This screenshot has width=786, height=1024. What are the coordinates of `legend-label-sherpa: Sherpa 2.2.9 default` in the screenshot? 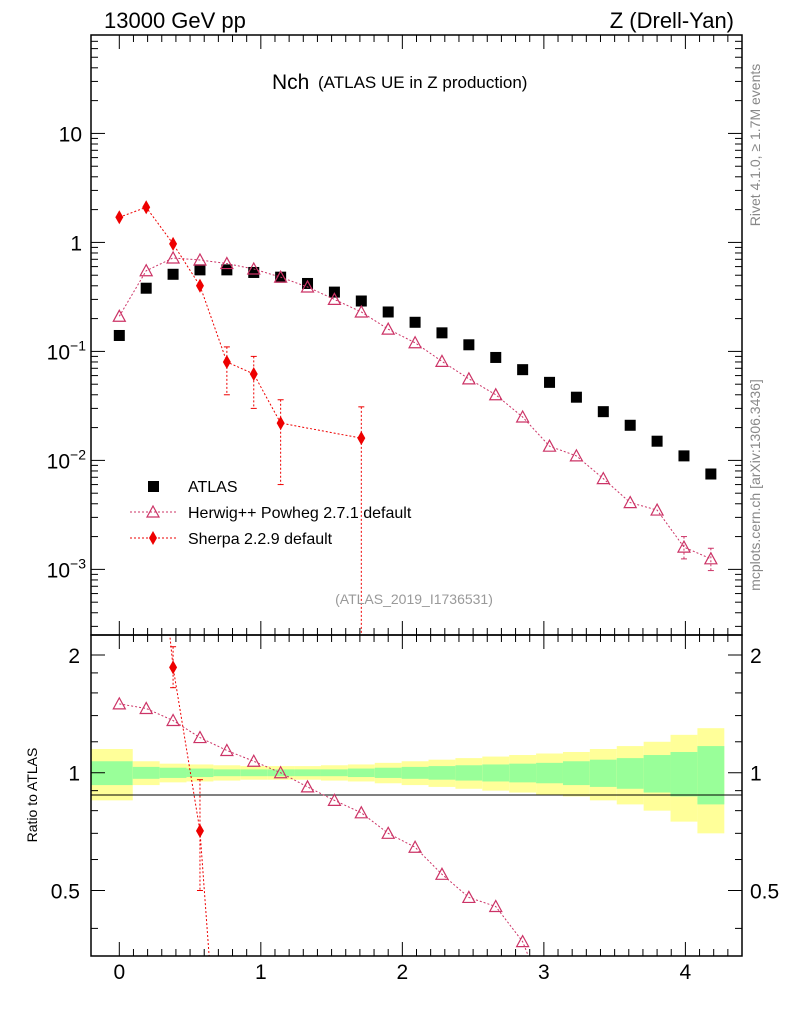 It's located at (260, 539).